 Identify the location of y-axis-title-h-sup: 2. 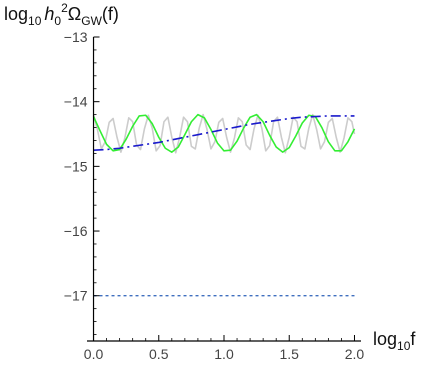
(64, 8).